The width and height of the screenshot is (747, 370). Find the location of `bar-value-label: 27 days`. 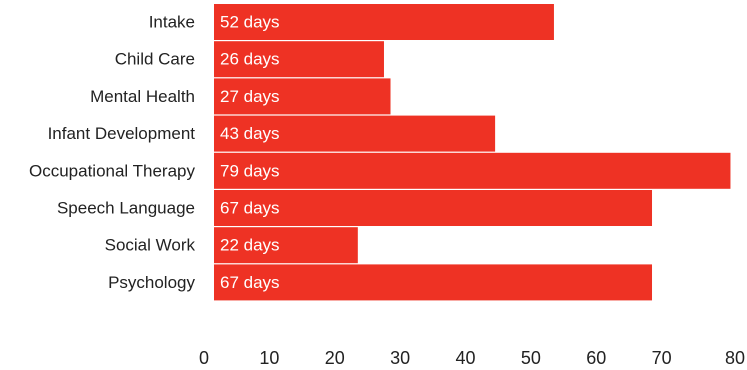

bar-value-label: 27 days is located at coordinates (250, 96).